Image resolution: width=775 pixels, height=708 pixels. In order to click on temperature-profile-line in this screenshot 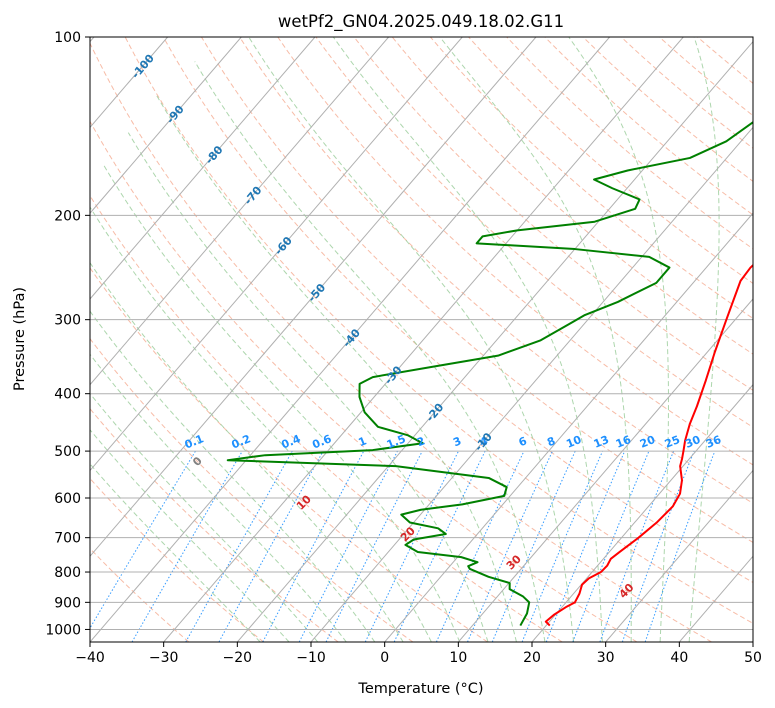, I will do `click(648, 445)`.